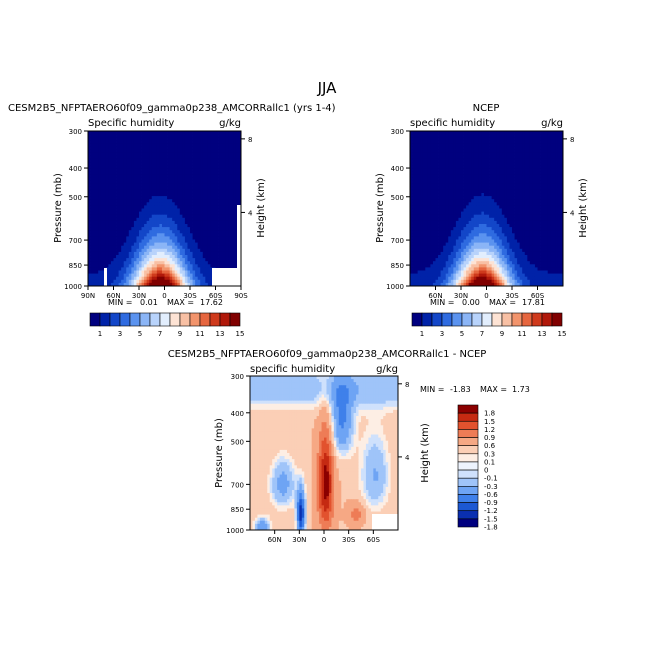 The width and height of the screenshot is (654, 654). Describe the element at coordinates (185, 319) in the screenshot. I see `model-colorbar-swatch` at that location.